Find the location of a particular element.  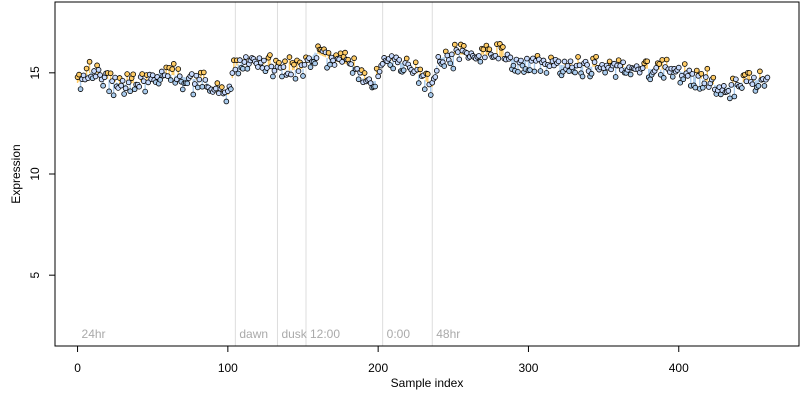

x-tick-label: 0 is located at coordinates (77, 368).